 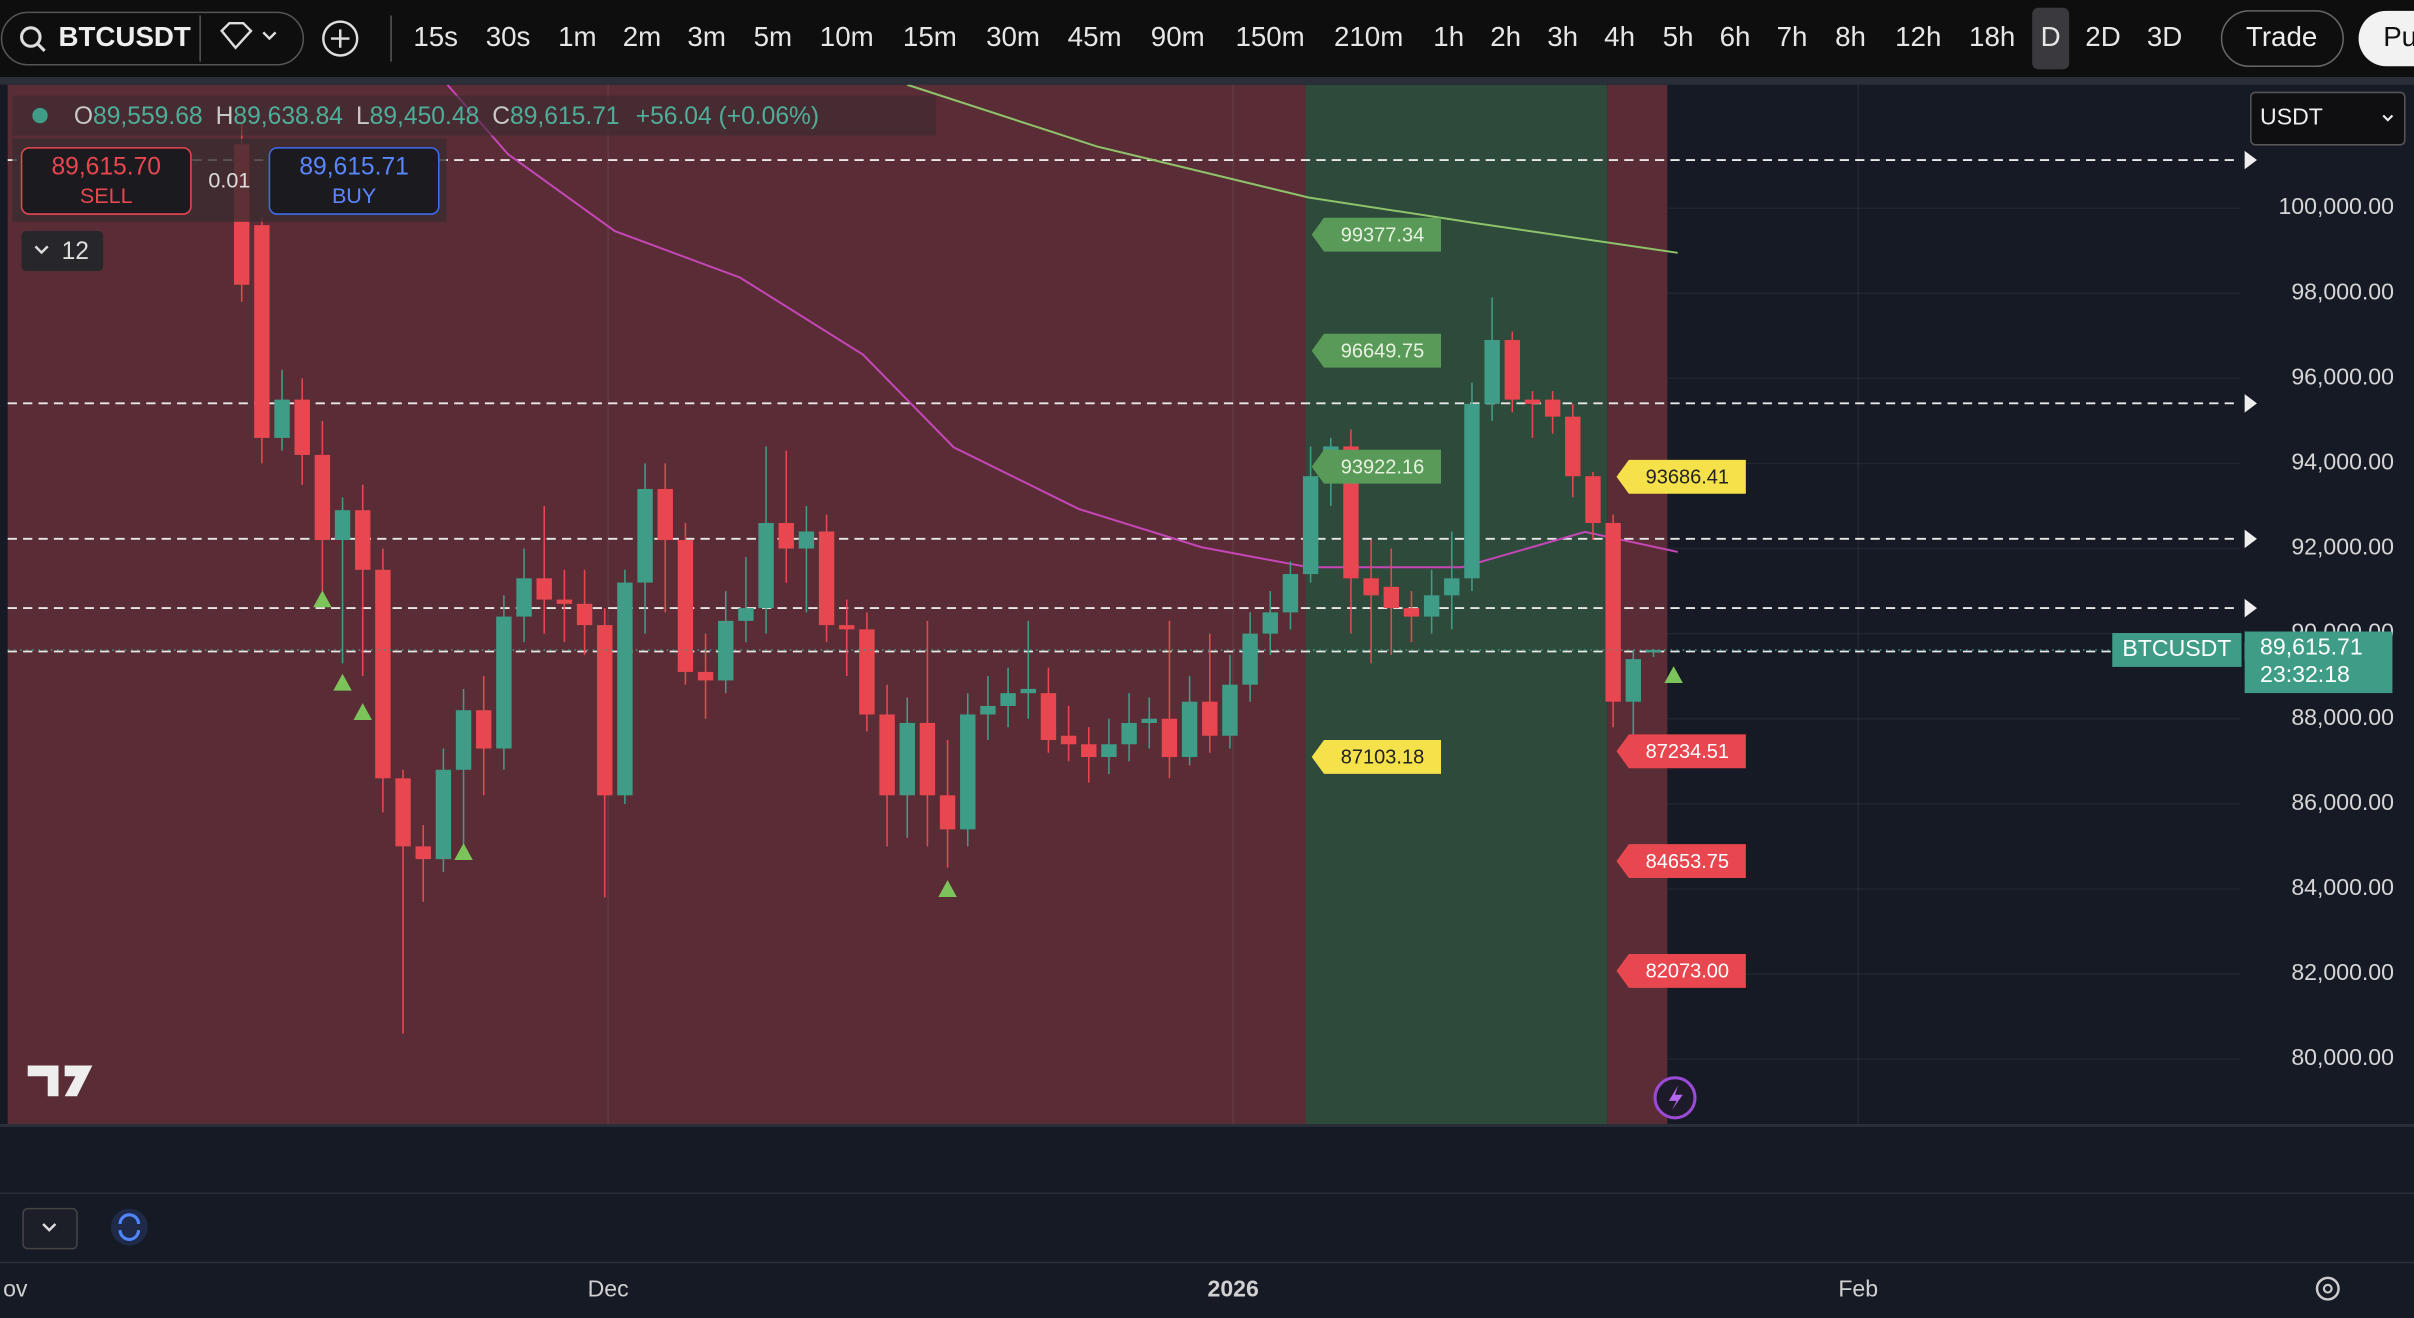 What do you see at coordinates (940, 1288) in the screenshot?
I see `time-axis: ov Dec 2026 Feb` at bounding box center [940, 1288].